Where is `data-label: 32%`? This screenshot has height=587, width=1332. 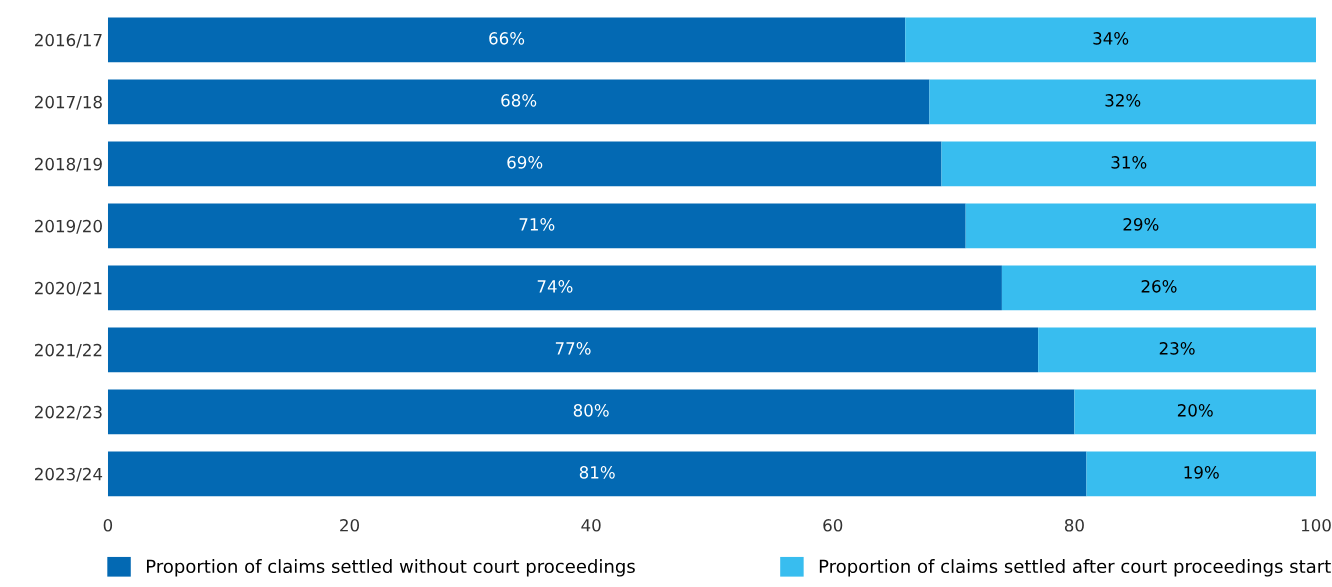
data-label: 32% is located at coordinates (1123, 100).